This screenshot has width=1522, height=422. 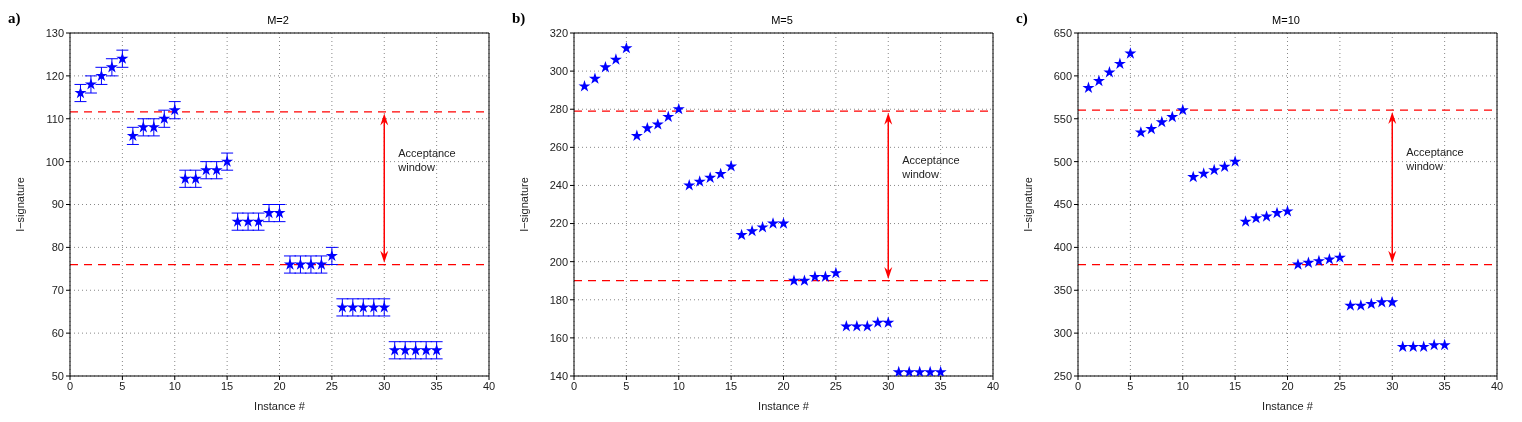 I want to click on y-tick-label: 60, so click(x=57, y=333).